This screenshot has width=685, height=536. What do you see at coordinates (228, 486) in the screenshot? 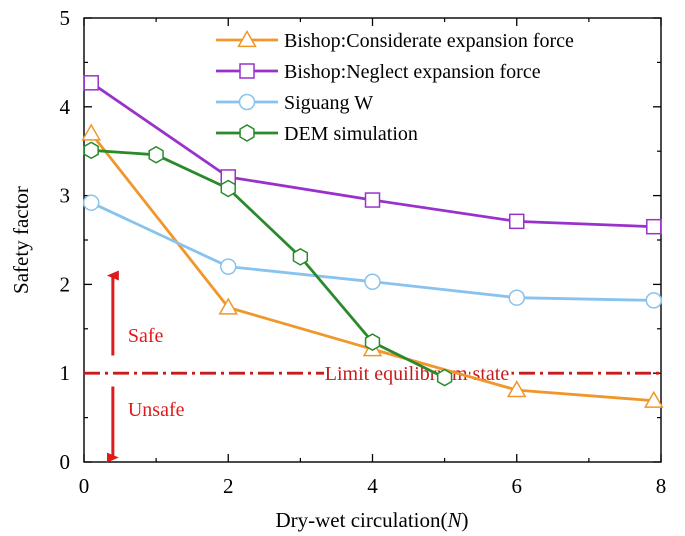
I see `x-tick-label: 2` at bounding box center [228, 486].